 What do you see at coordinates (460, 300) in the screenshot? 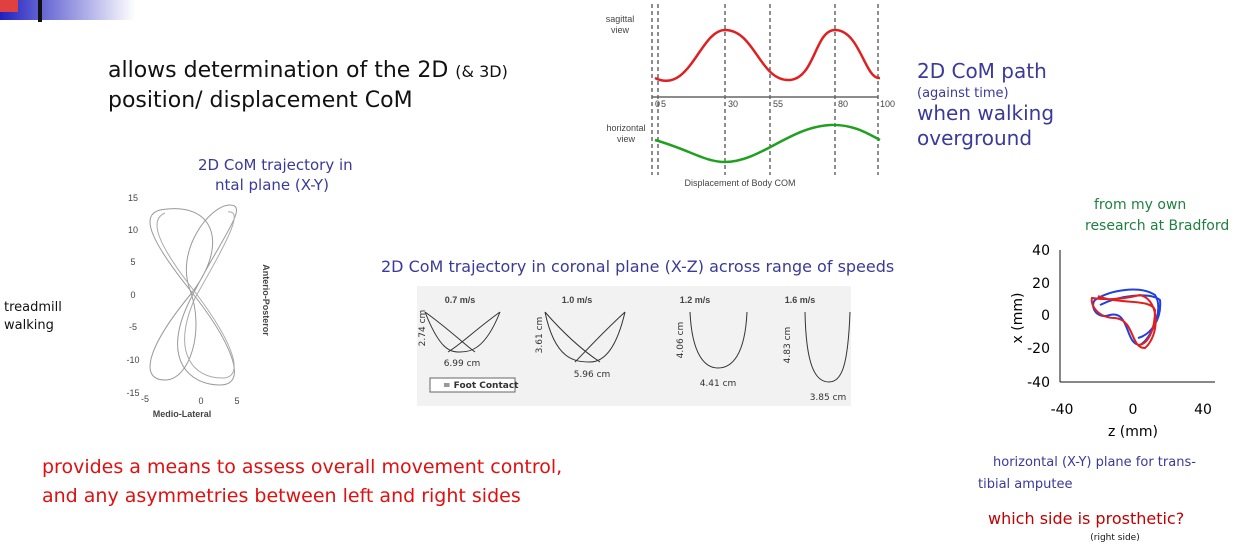
I see `panel-title: 0.7 m/s` at bounding box center [460, 300].